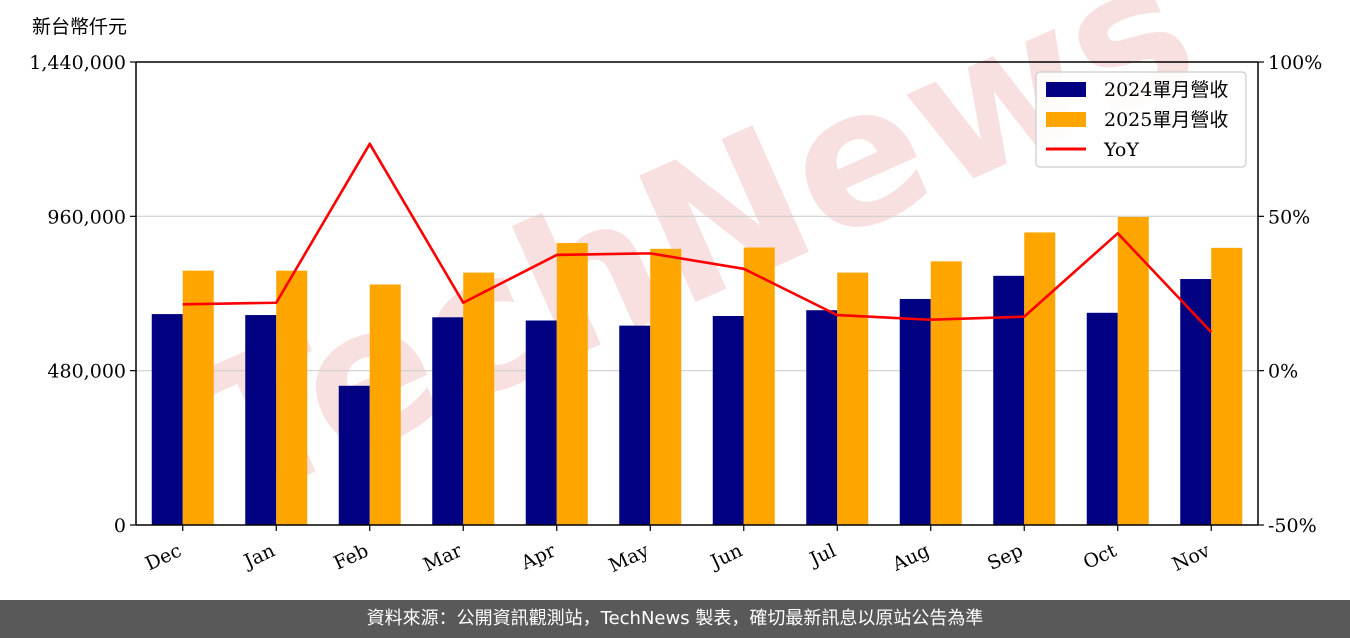  Describe the element at coordinates (853, 398) in the screenshot. I see `bar-2025-jul` at that location.